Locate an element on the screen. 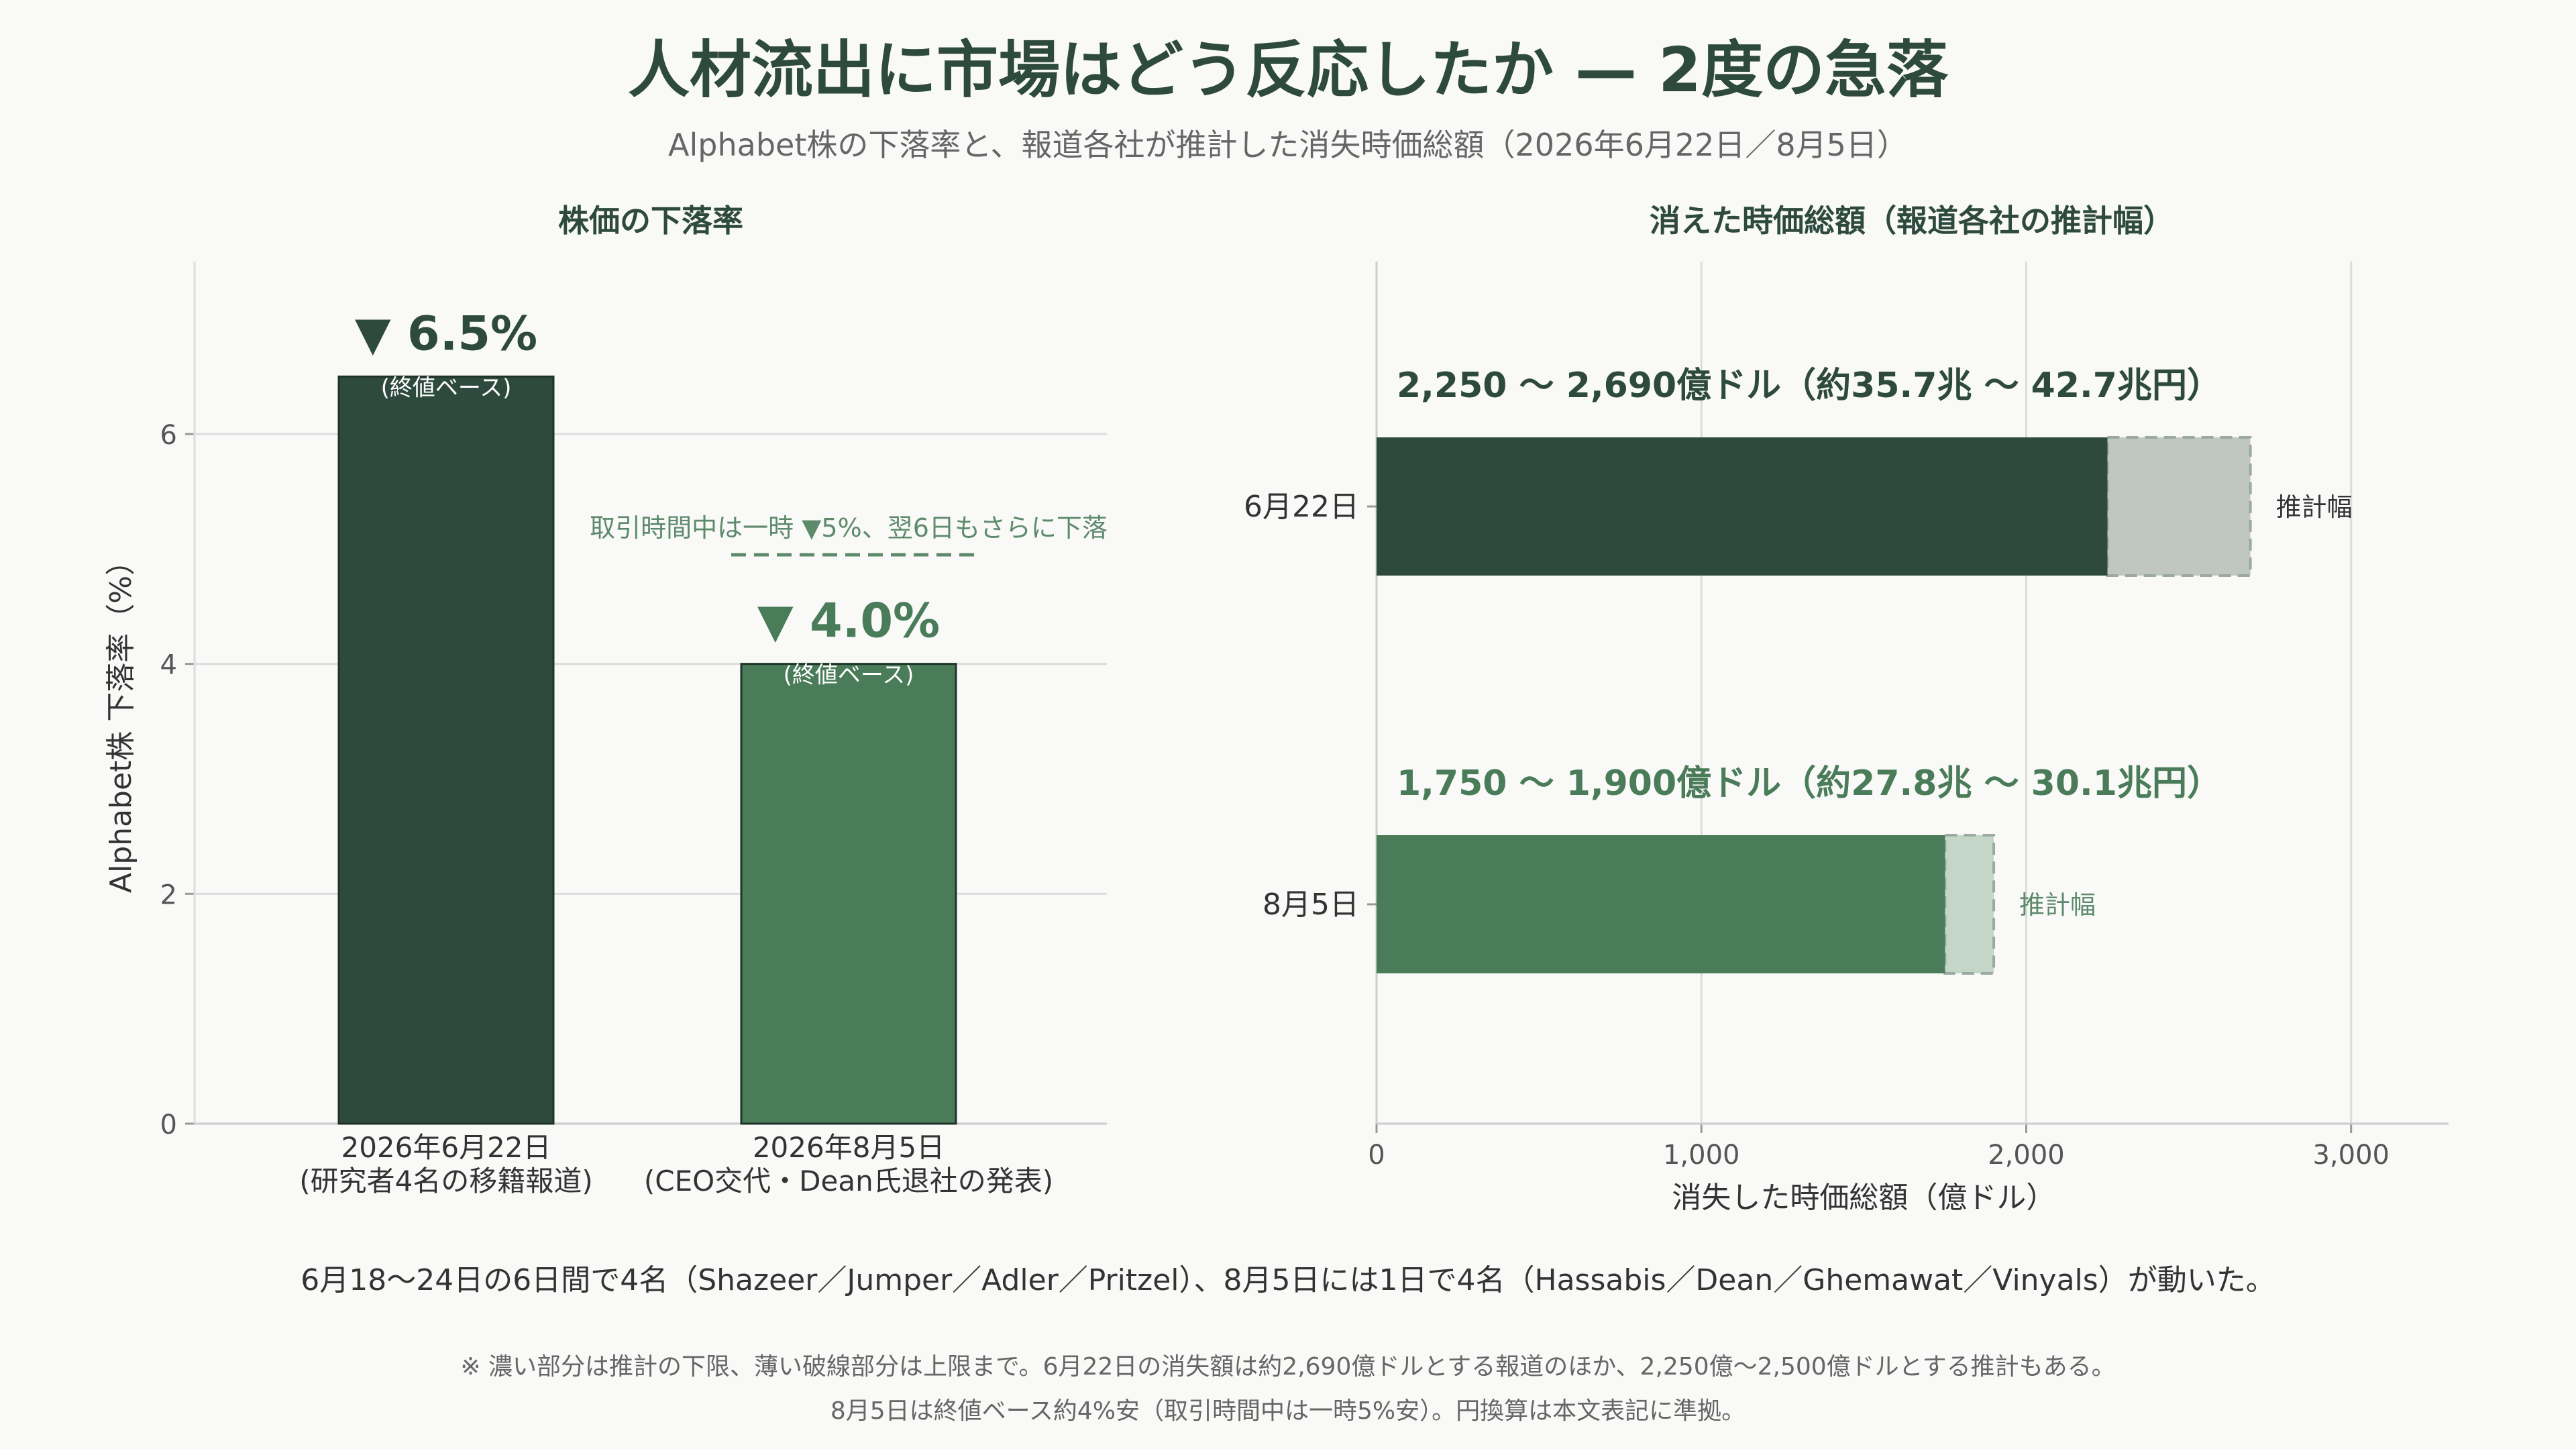 This screenshot has height=1449, width=2576. page-title: 人材流出に市場はどう反応したか — 2度の急落 is located at coordinates (1288, 70).